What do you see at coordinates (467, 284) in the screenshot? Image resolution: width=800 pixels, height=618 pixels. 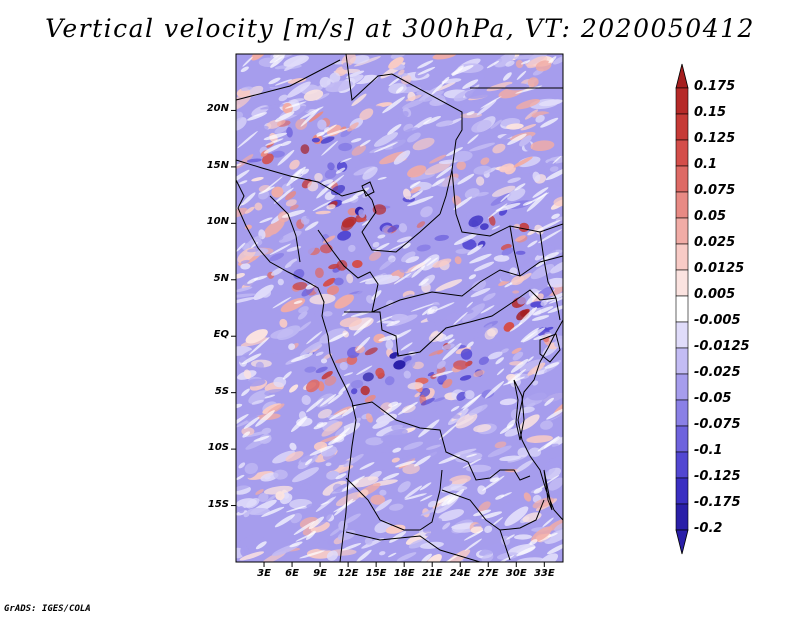 I see `border-car` at bounding box center [467, 284].